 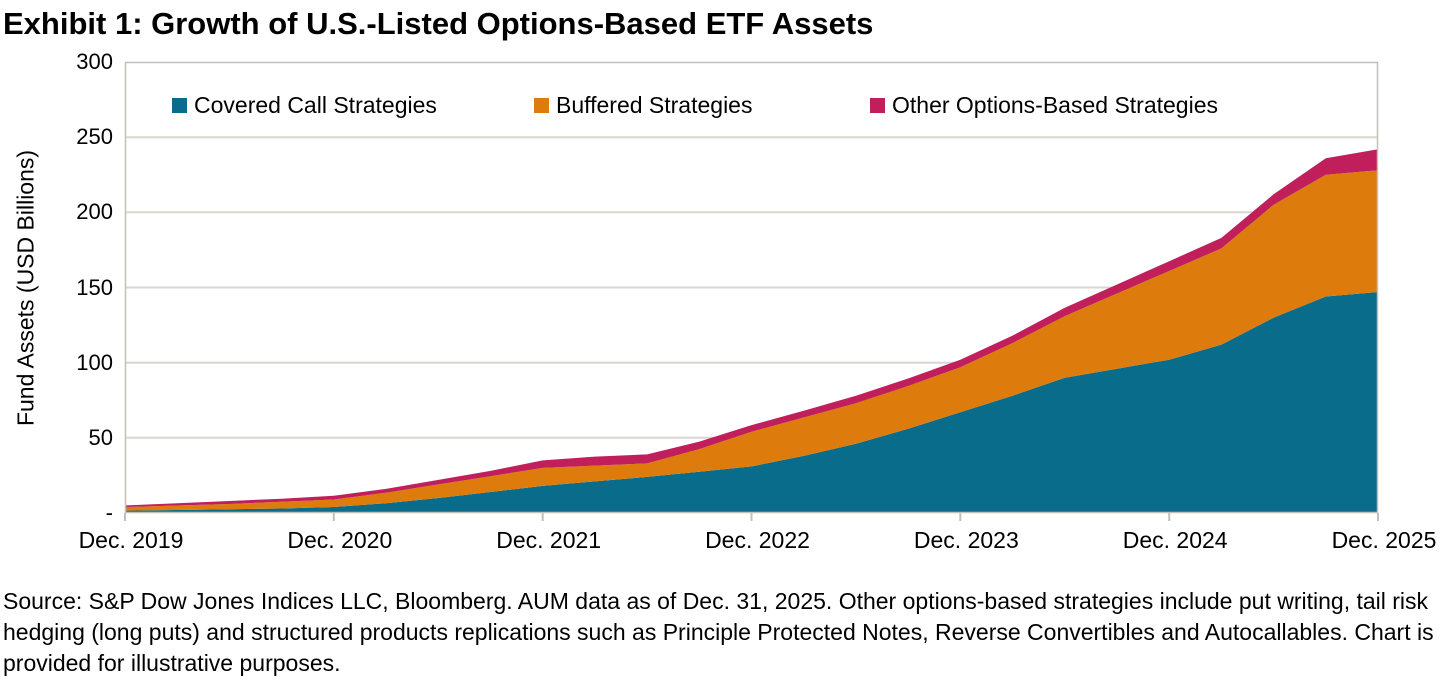 I want to click on legend-item-covered-call: Covered Call Strategies, so click(x=304, y=105).